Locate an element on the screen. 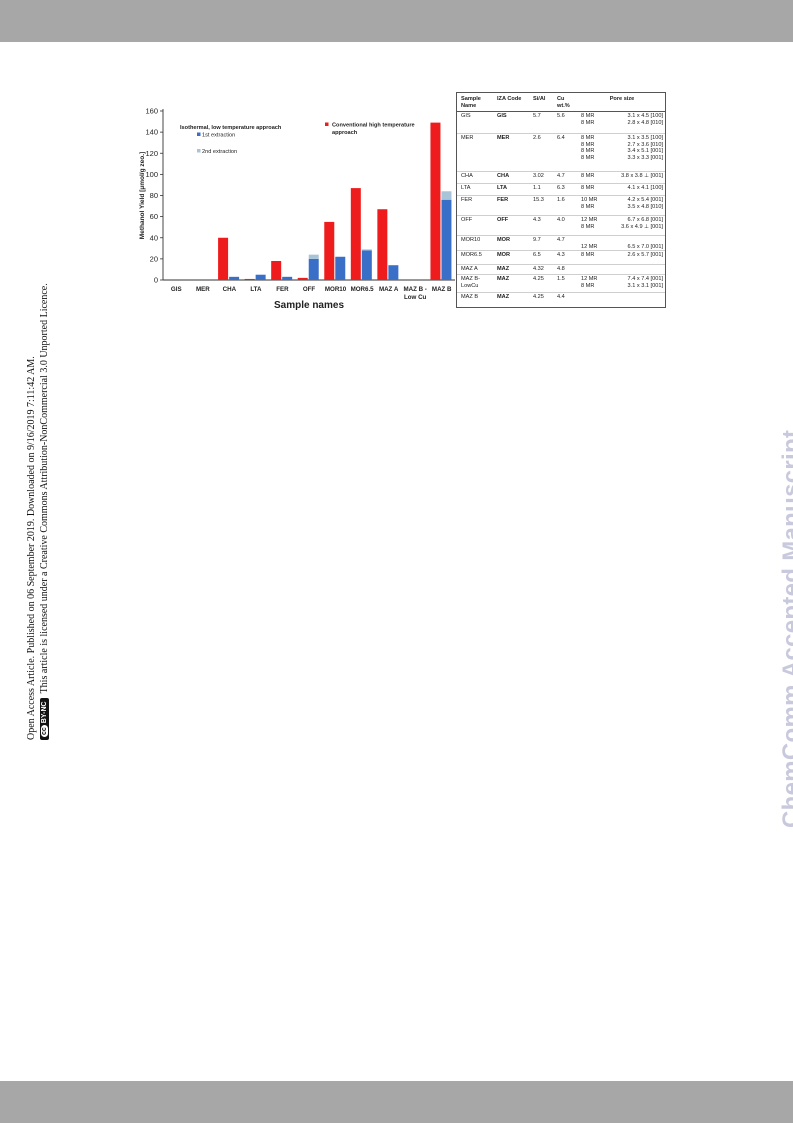  cell-cu-wt: 4.7 is located at coordinates (561, 176).